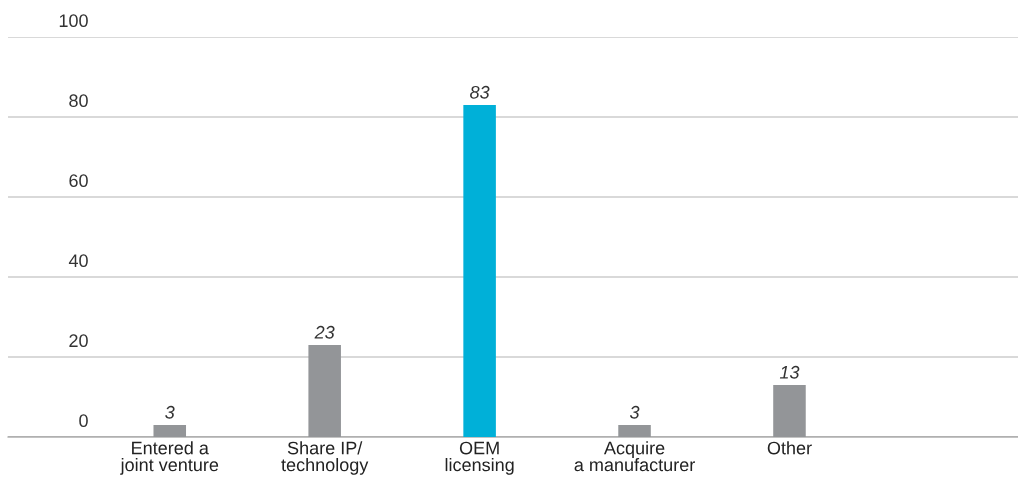  I want to click on x-tick-label: Entered a joint venture, so click(169, 458).